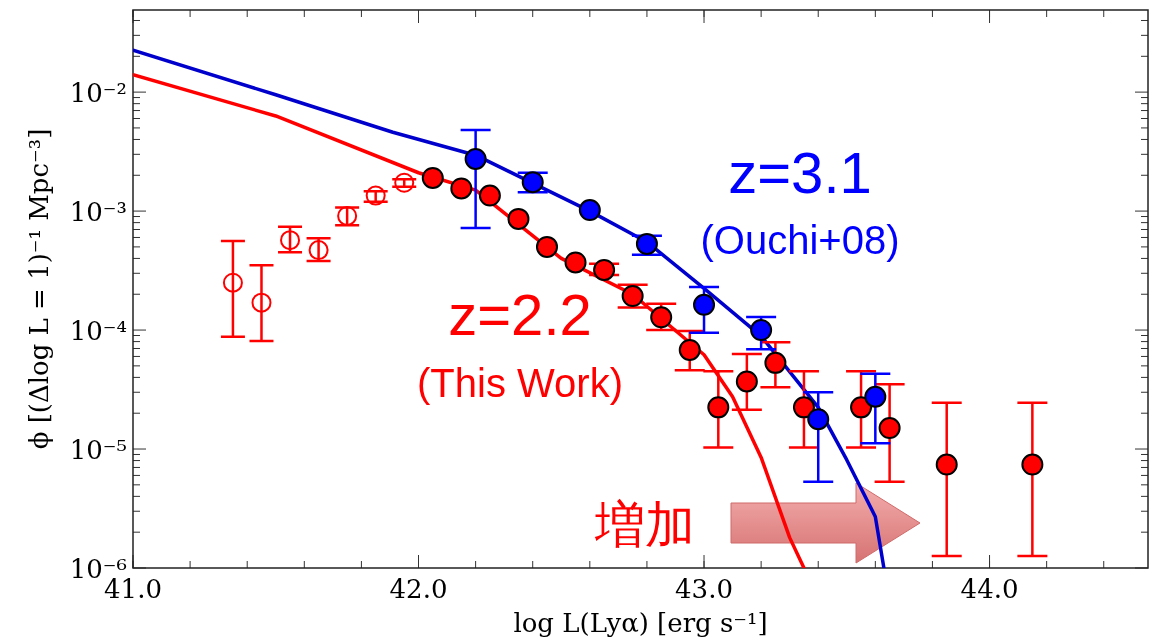  I want to click on annotation: (Ouchi+08), so click(800, 240).